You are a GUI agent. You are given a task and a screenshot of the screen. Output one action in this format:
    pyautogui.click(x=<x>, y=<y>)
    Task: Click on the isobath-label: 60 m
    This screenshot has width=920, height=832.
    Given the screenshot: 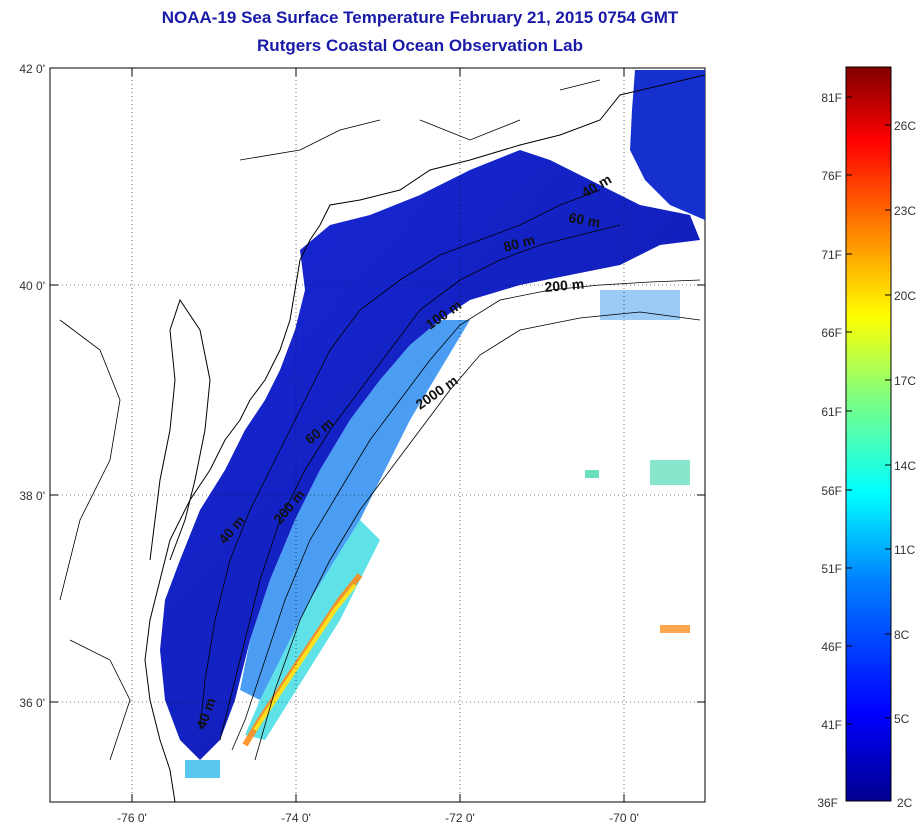 What is the action you would take?
    pyautogui.click(x=584, y=219)
    